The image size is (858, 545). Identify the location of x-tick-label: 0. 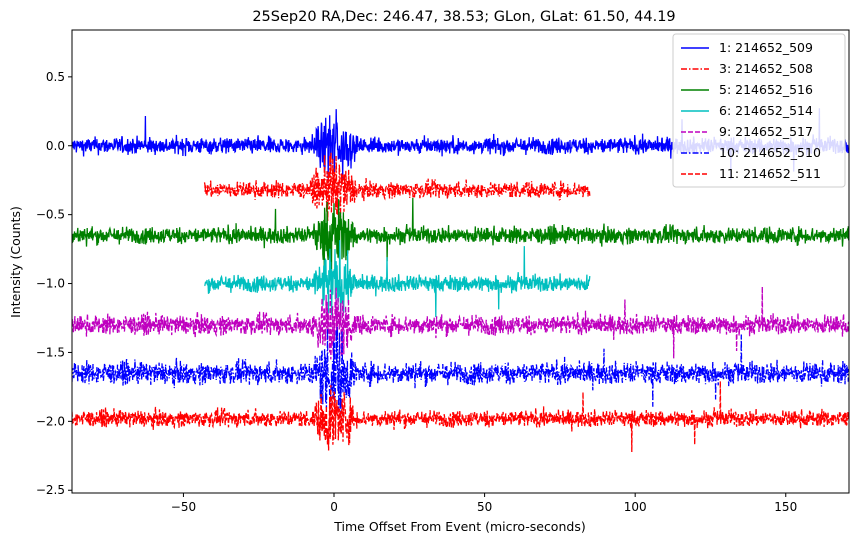
(334, 507).